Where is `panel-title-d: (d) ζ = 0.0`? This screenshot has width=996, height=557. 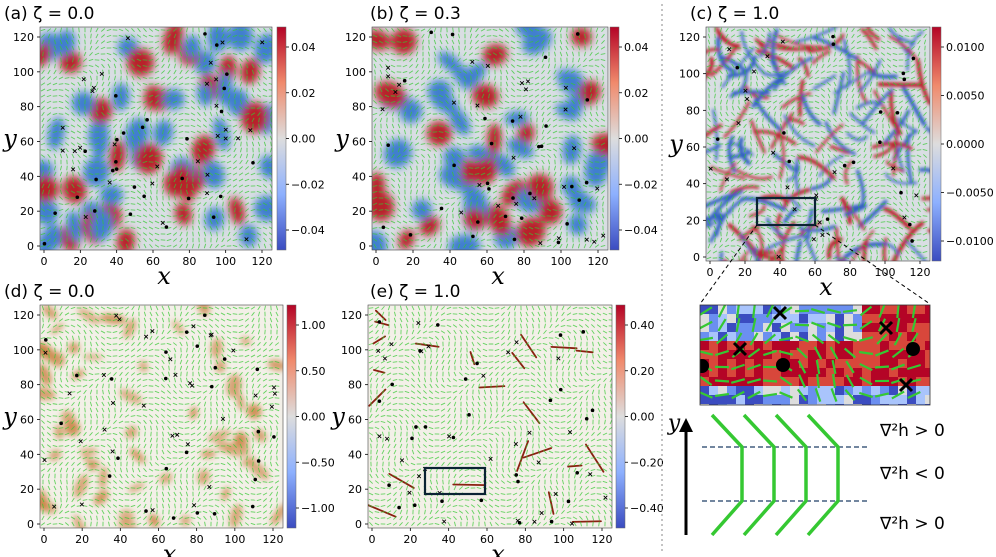 panel-title-d: (d) ζ = 0.0 is located at coordinates (49, 292).